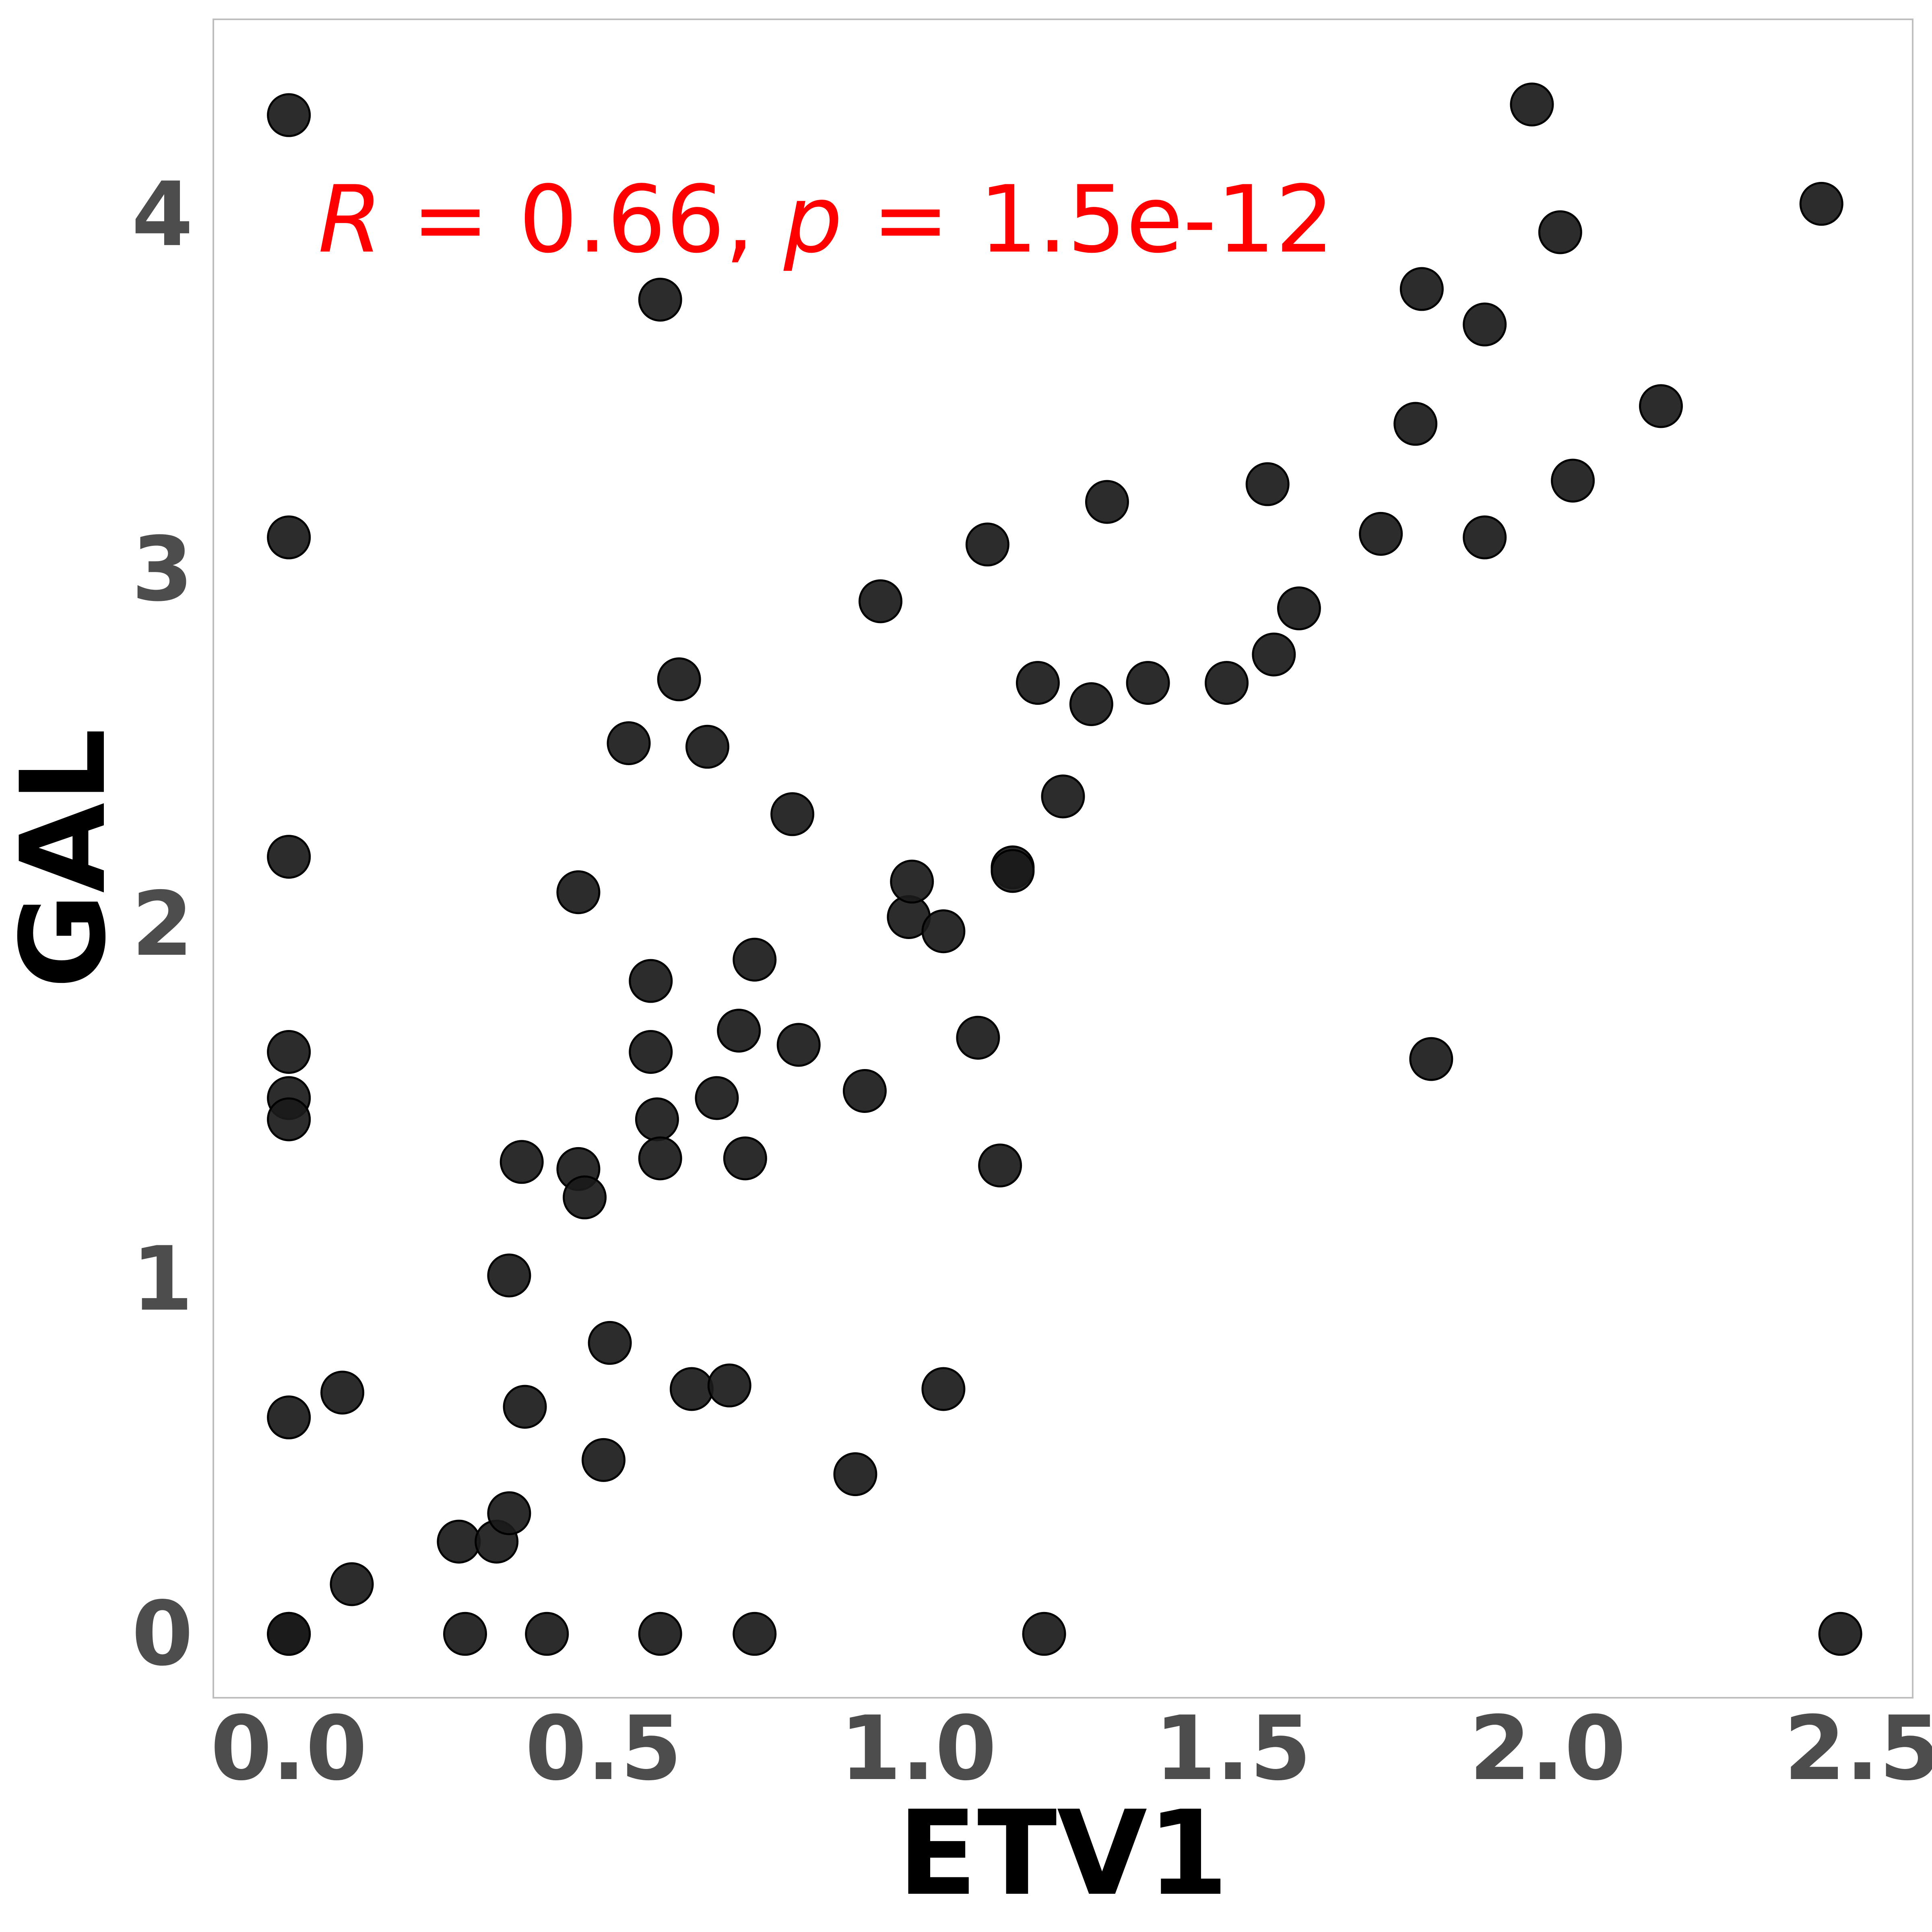 The width and height of the screenshot is (1932, 1932). Describe the element at coordinates (918, 1748) in the screenshot. I see `x-tick-label: 1.0` at that location.